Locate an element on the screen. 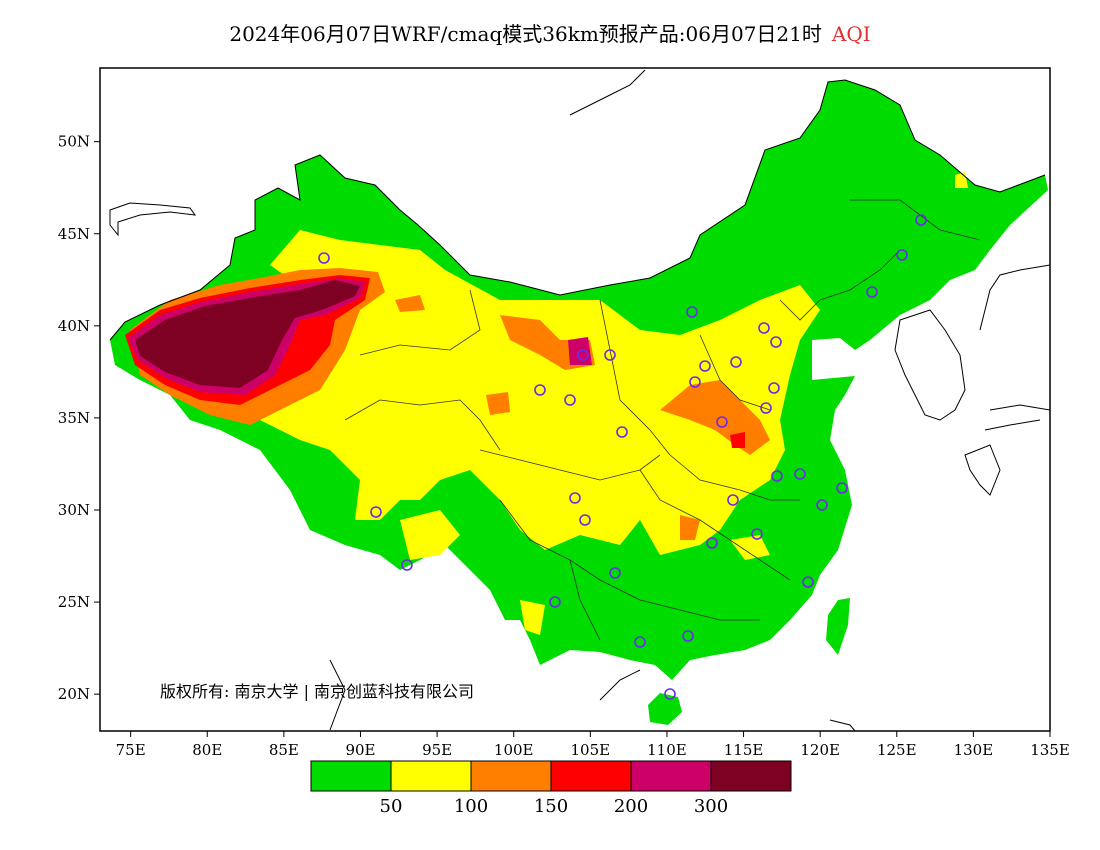 The width and height of the screenshot is (1100, 850). variable-label: AQI is located at coordinates (851, 34).